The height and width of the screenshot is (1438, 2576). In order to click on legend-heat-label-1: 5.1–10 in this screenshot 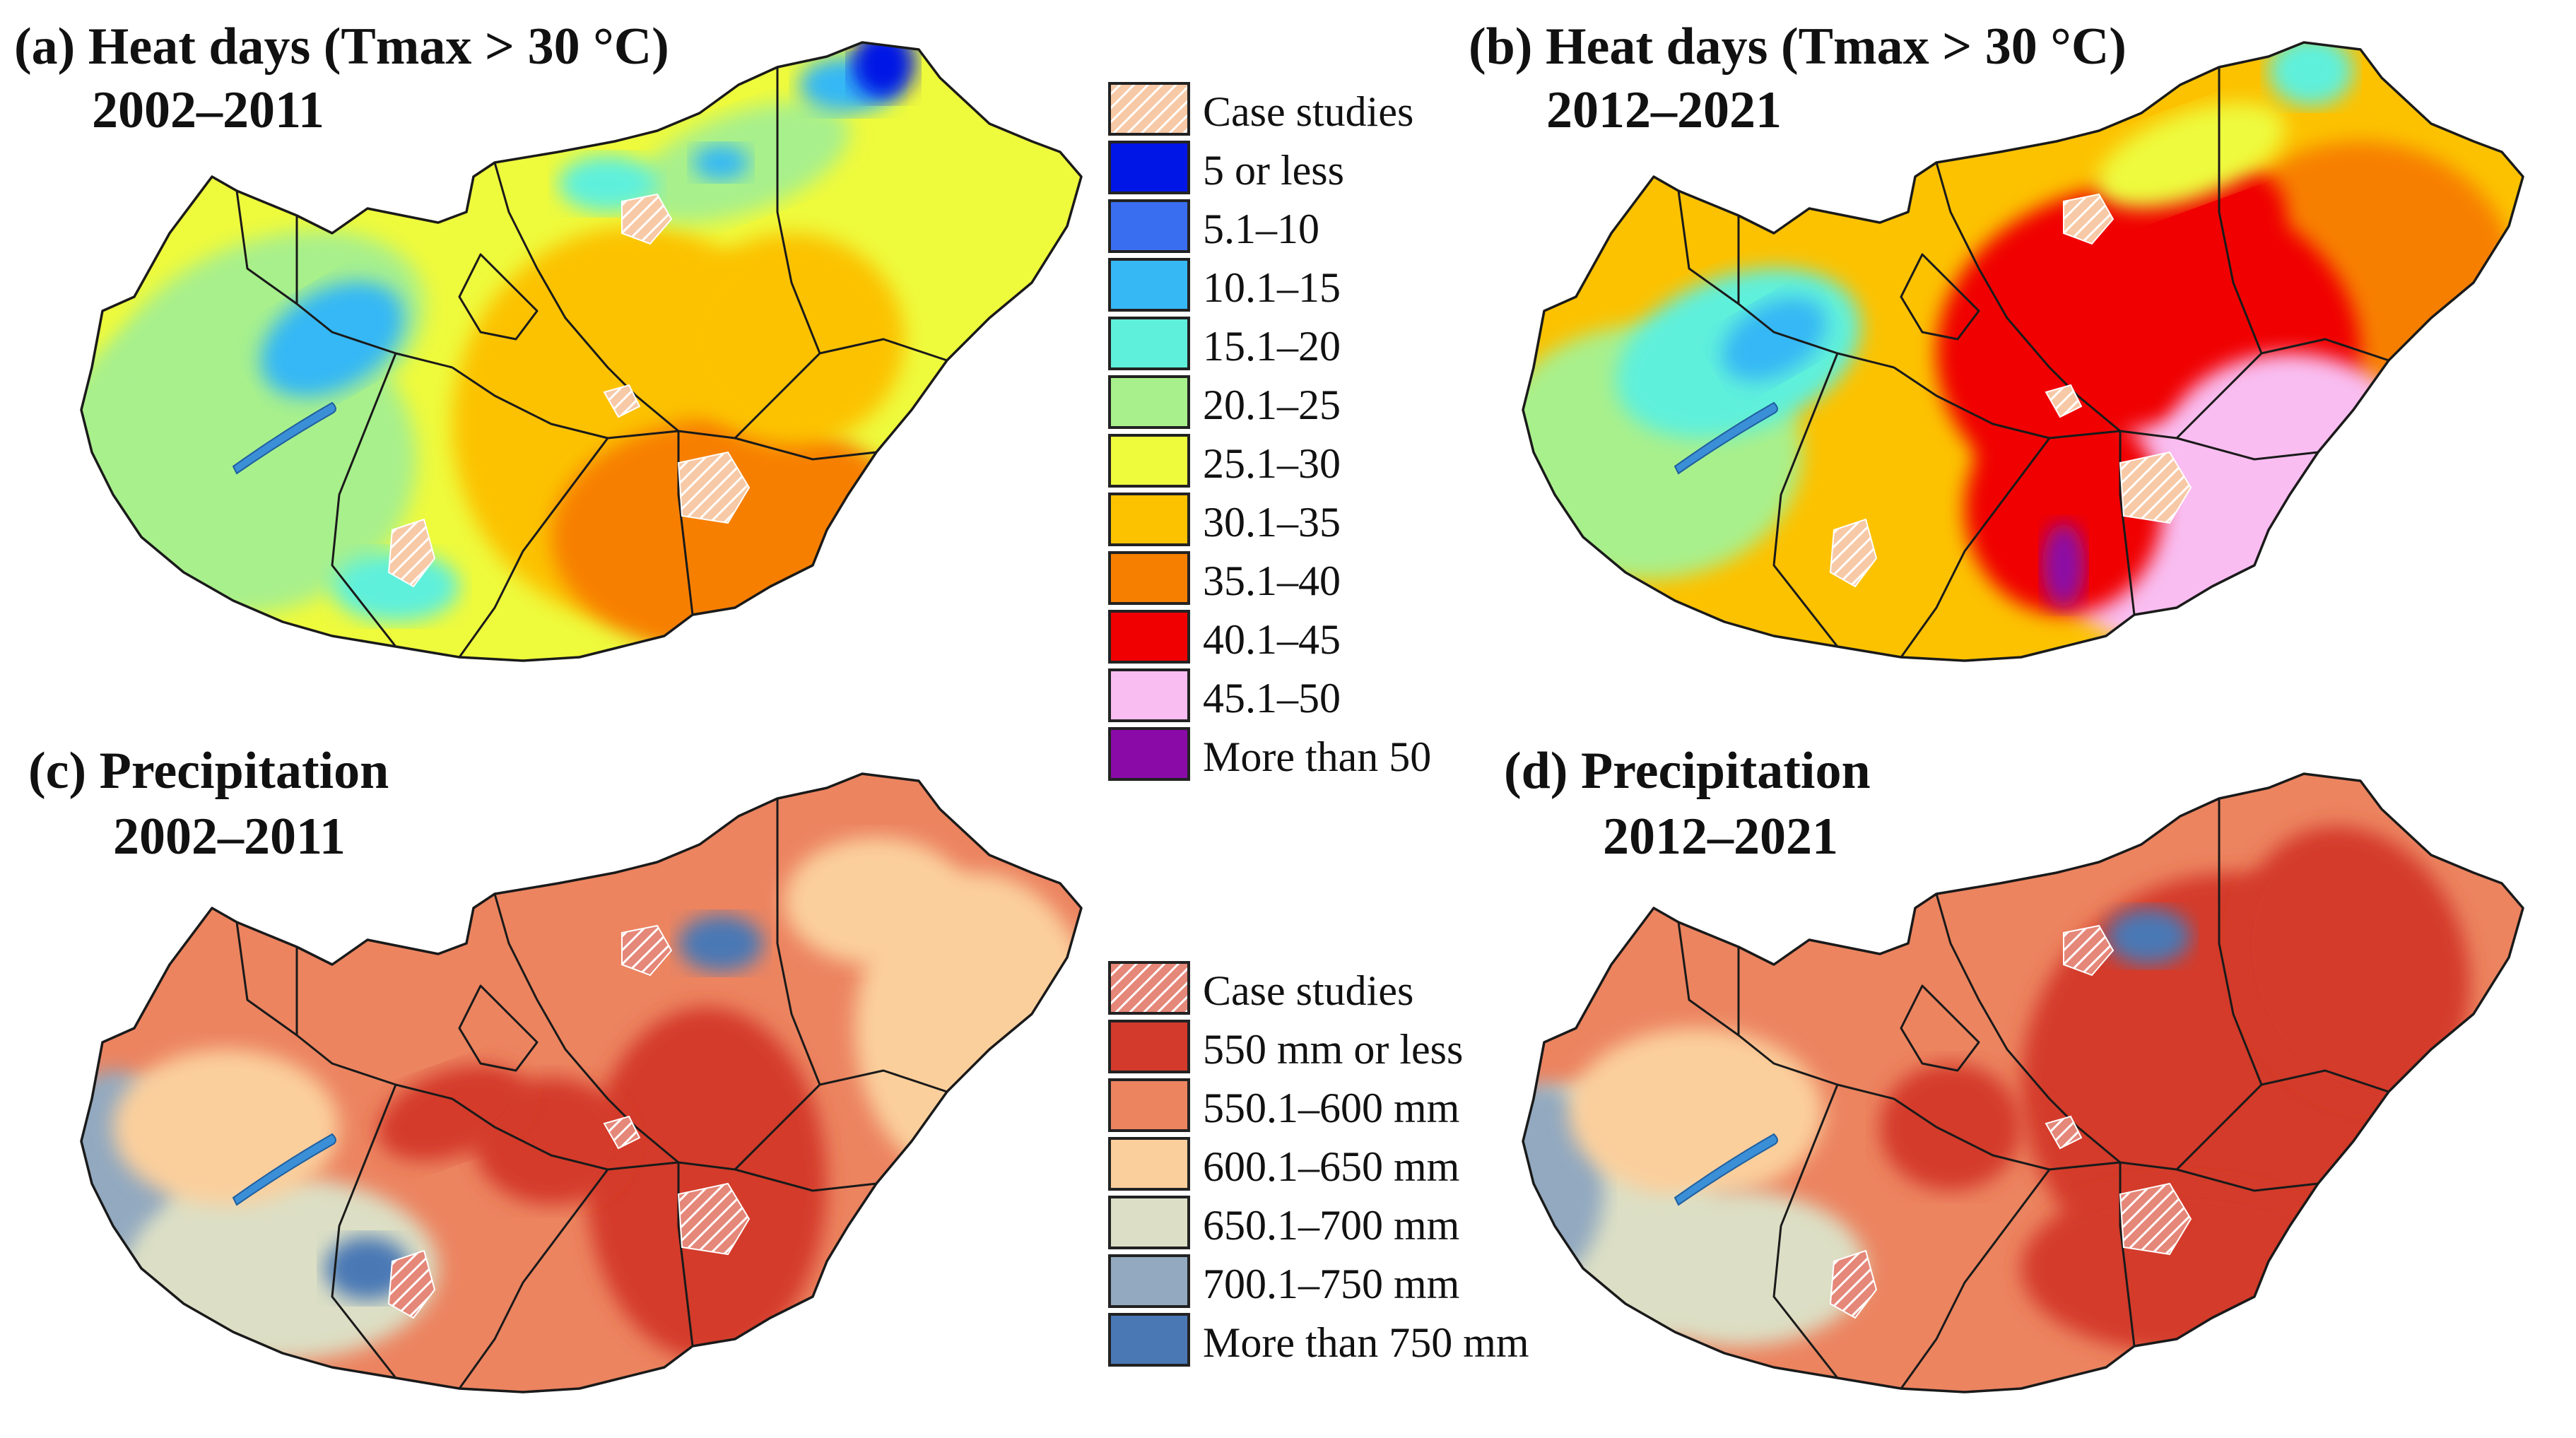, I will do `click(1261, 229)`.